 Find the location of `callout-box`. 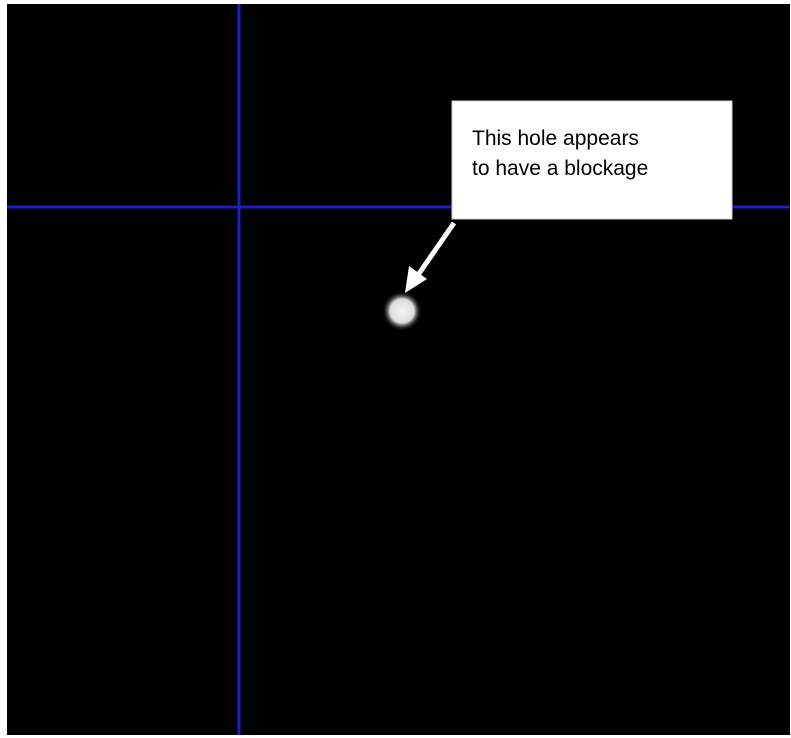

callout-box is located at coordinates (592, 160).